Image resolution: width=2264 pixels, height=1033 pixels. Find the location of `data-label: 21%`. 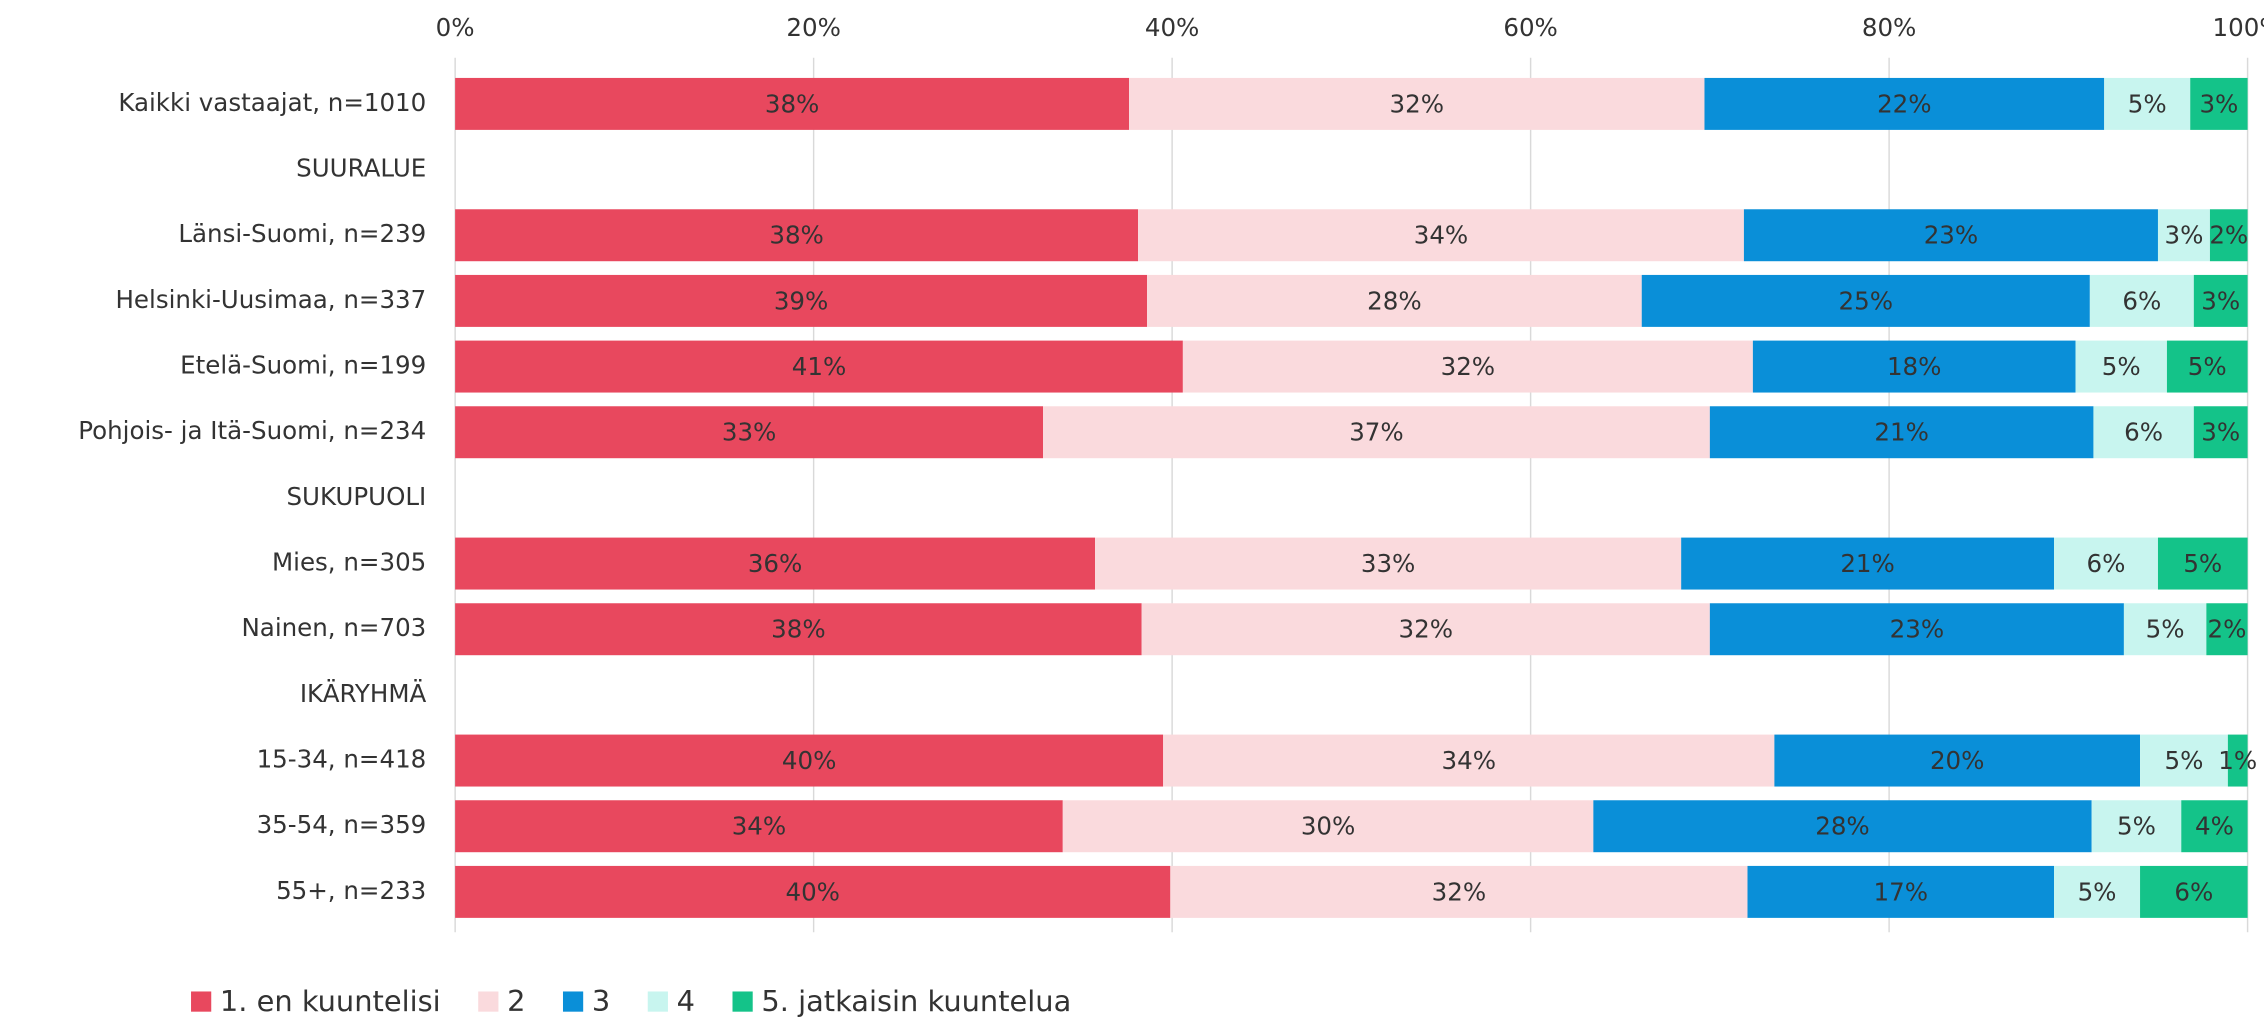

data-label: 21% is located at coordinates (1901, 432).